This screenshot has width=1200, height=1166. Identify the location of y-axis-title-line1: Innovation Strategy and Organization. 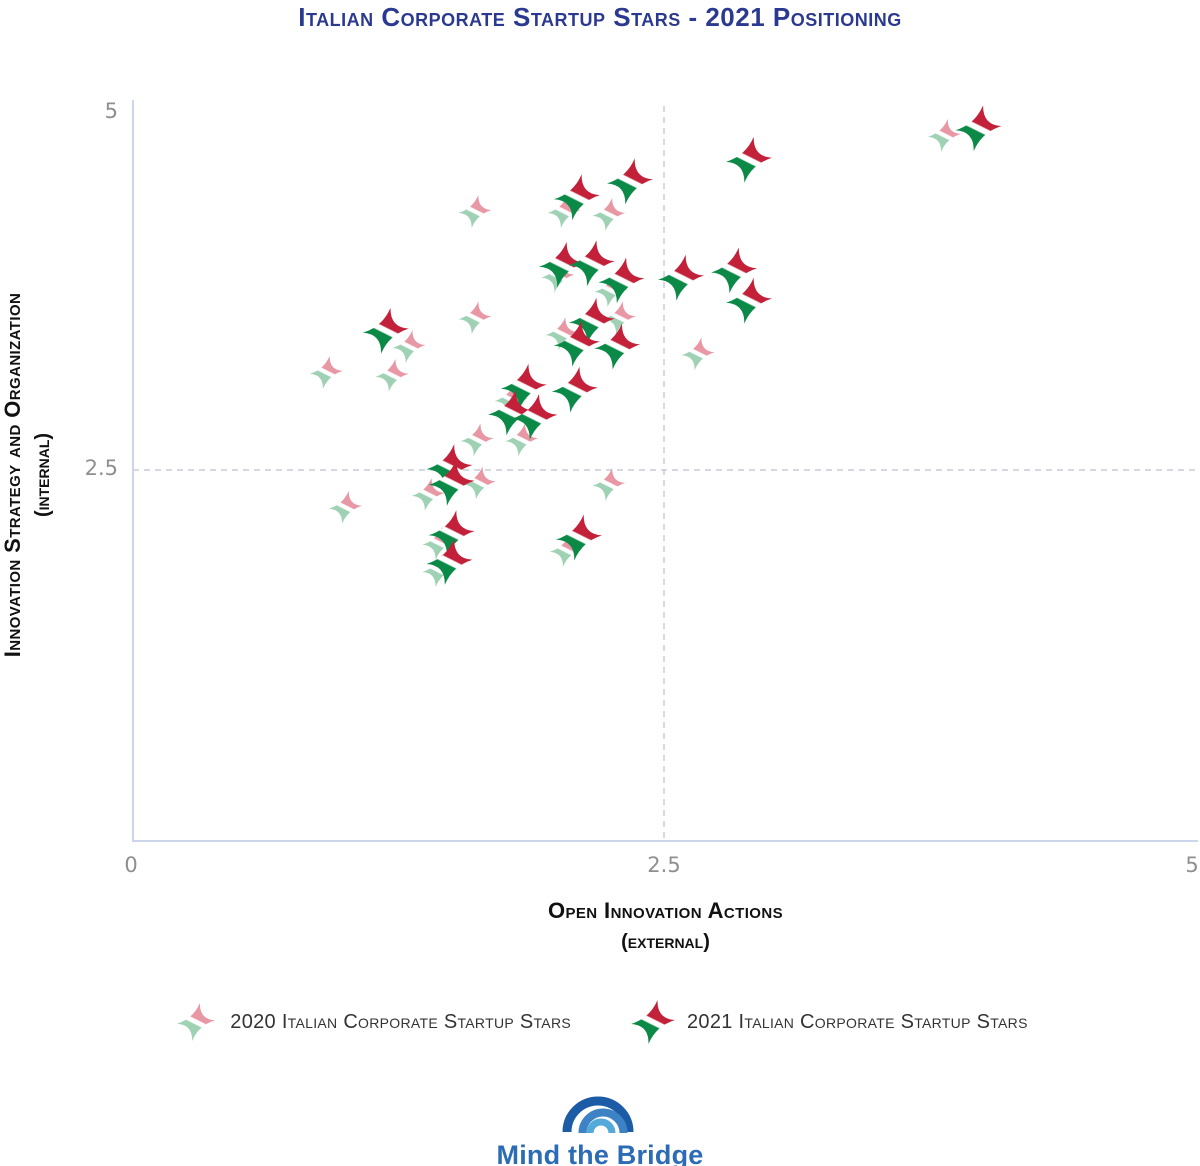
(12, 475).